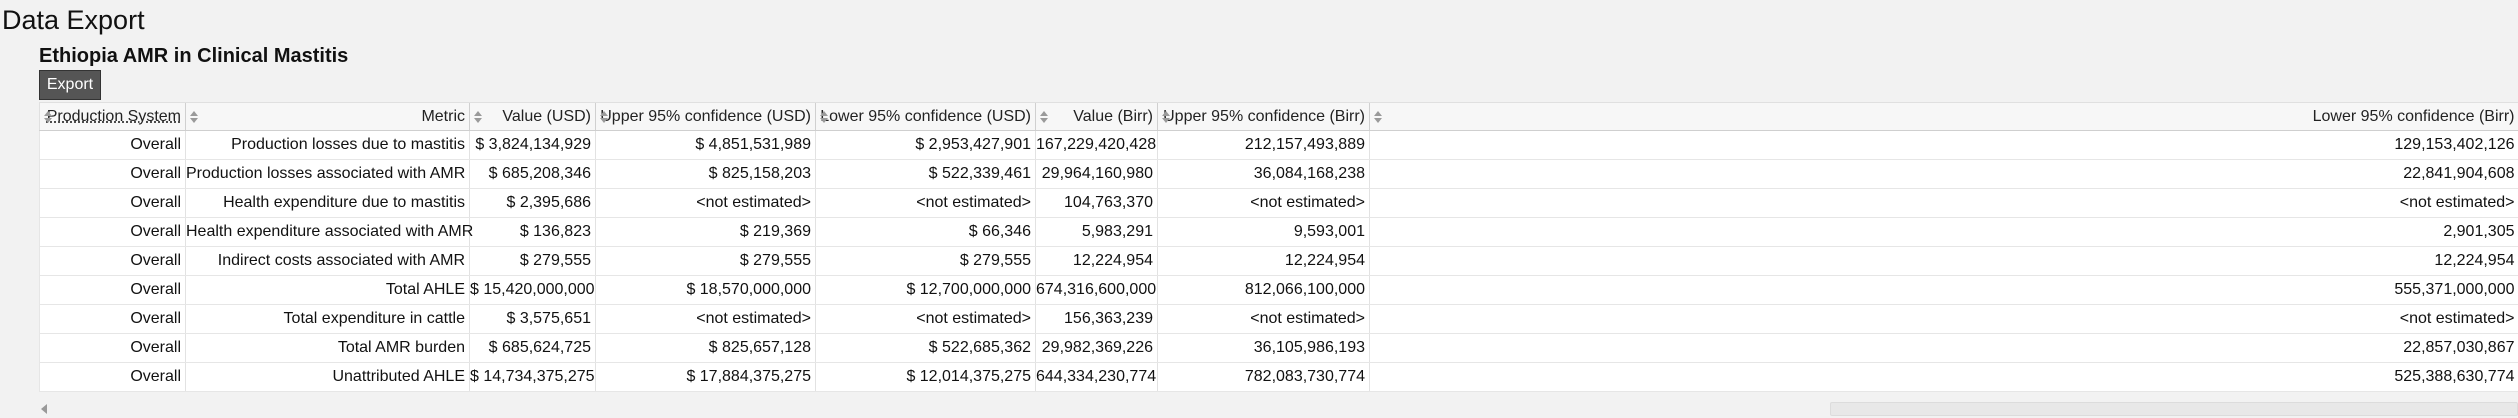 The height and width of the screenshot is (418, 2518). Describe the element at coordinates (705, 145) in the screenshot. I see `table-cell: $ 4,851,531,989` at that location.